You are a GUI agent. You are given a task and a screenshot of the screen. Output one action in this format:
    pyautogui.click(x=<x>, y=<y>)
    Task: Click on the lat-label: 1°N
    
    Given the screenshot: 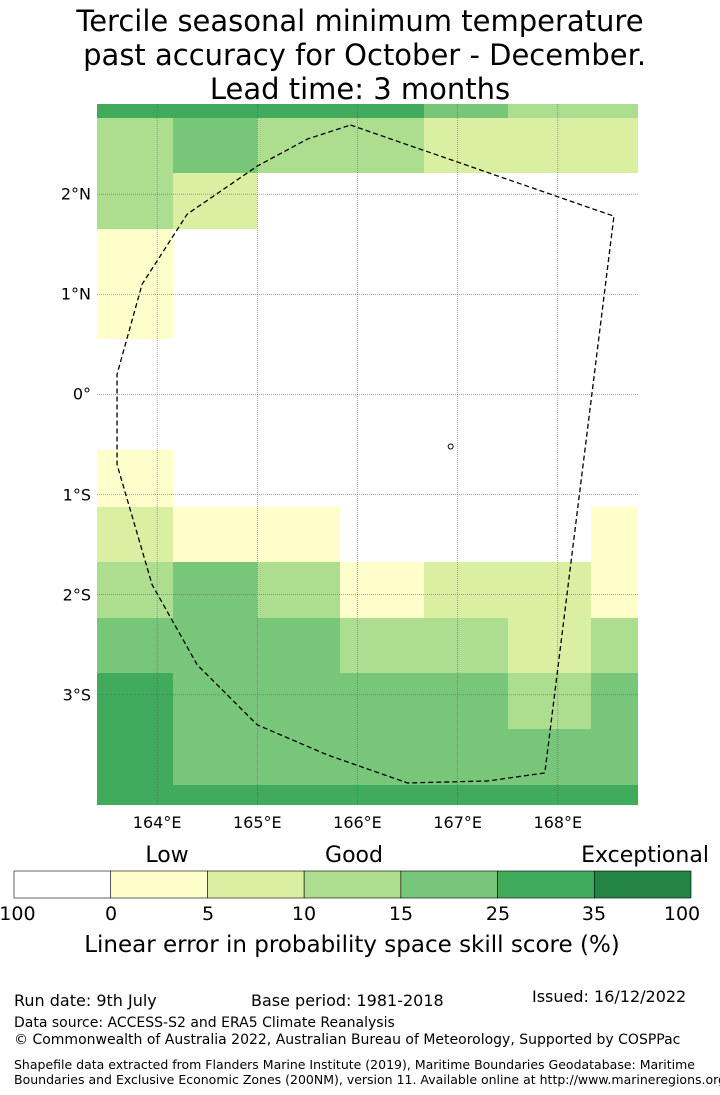 What is the action you would take?
    pyautogui.click(x=75, y=294)
    